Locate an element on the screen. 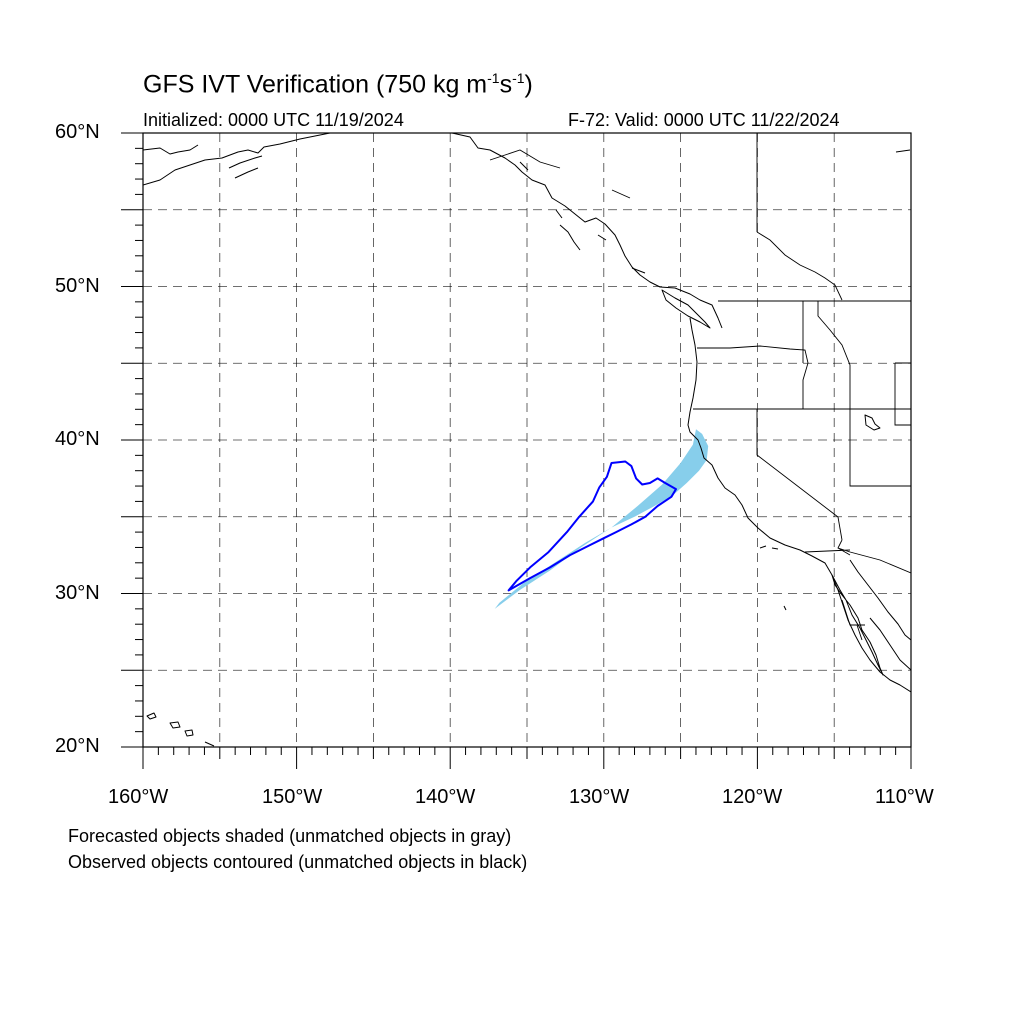 This screenshot has height=1024, width=1024. lon-label-130w: 130°W is located at coordinates (599, 797).